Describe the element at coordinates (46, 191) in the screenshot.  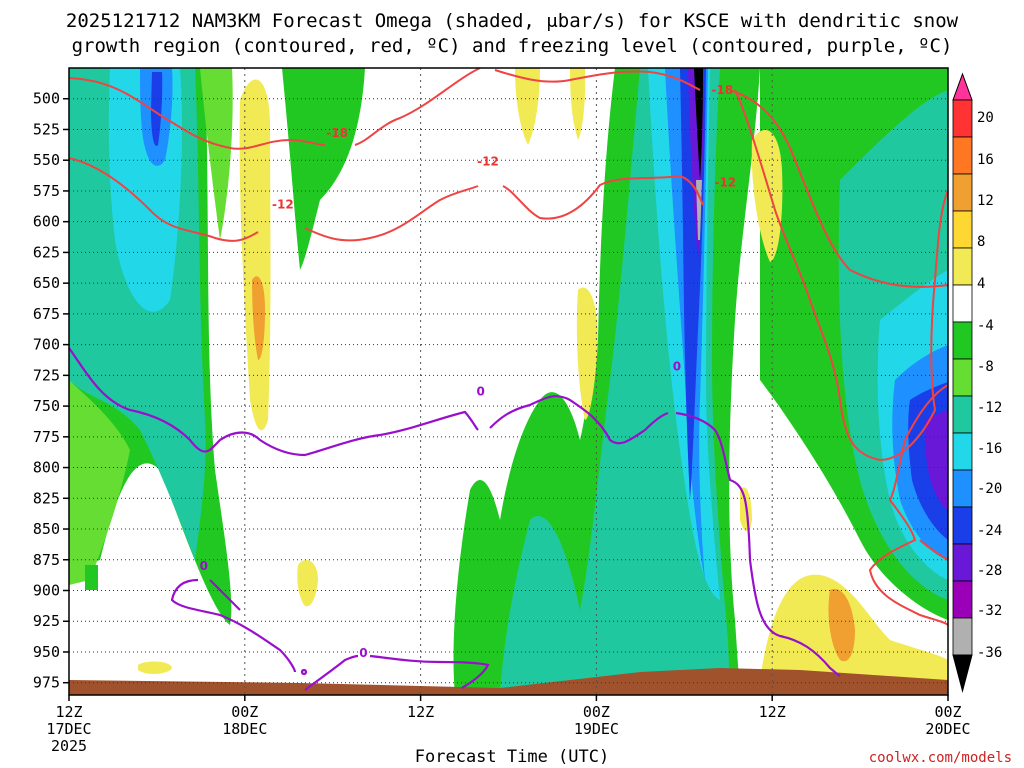
I see `y-tick-label: 575` at that location.